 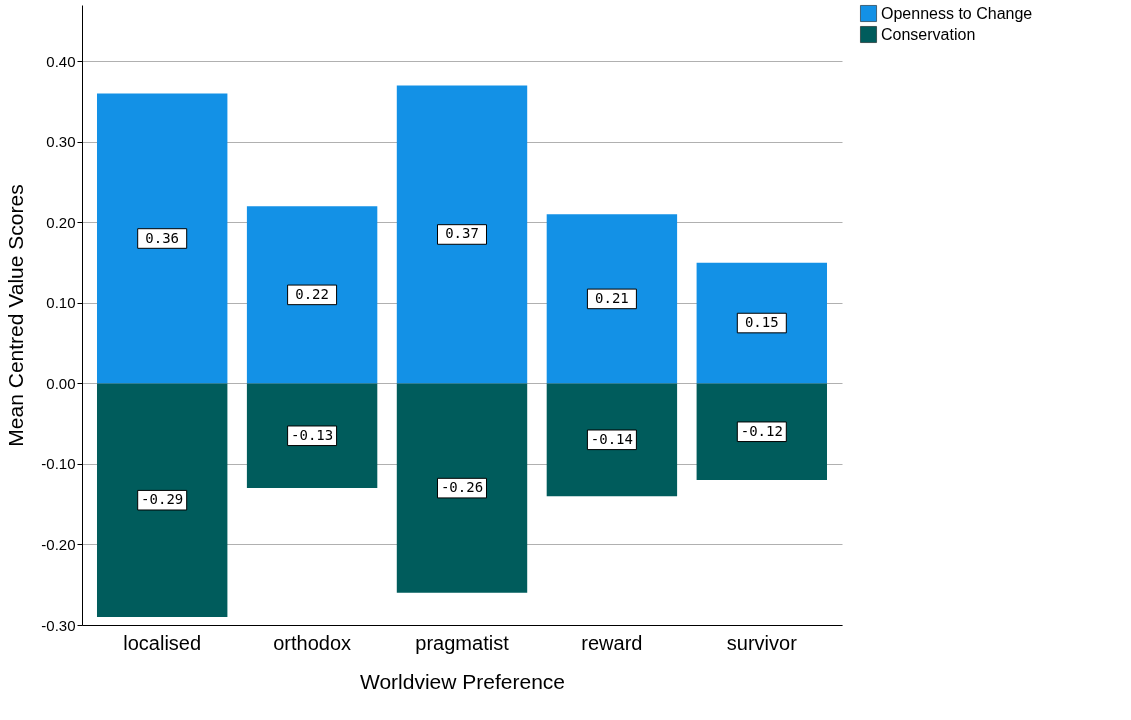 I want to click on y-tick-label: 0.30, so click(x=61, y=142).